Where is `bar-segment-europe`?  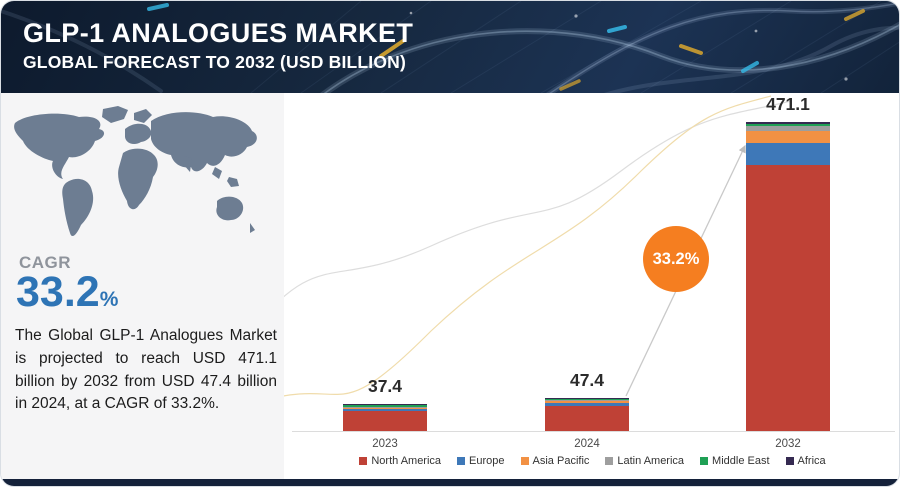
bar-segment-europe is located at coordinates (788, 153).